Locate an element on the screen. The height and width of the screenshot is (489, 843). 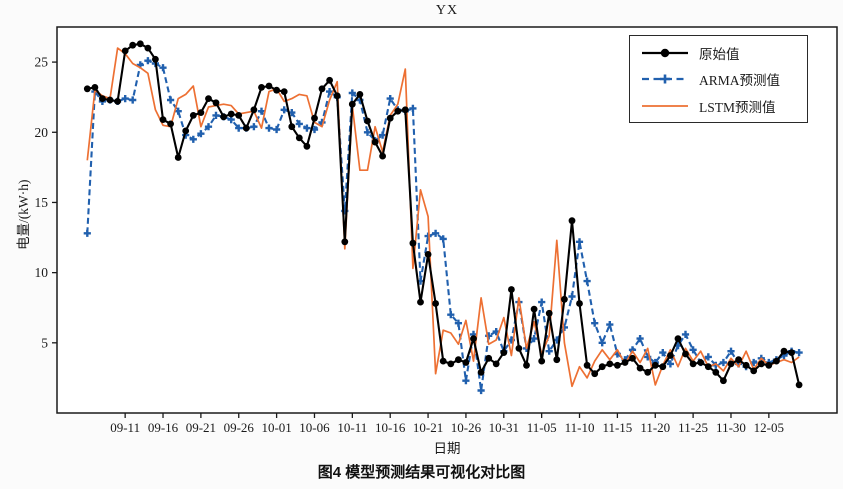
x-tick-label: 09-11 is located at coordinates (125, 427).